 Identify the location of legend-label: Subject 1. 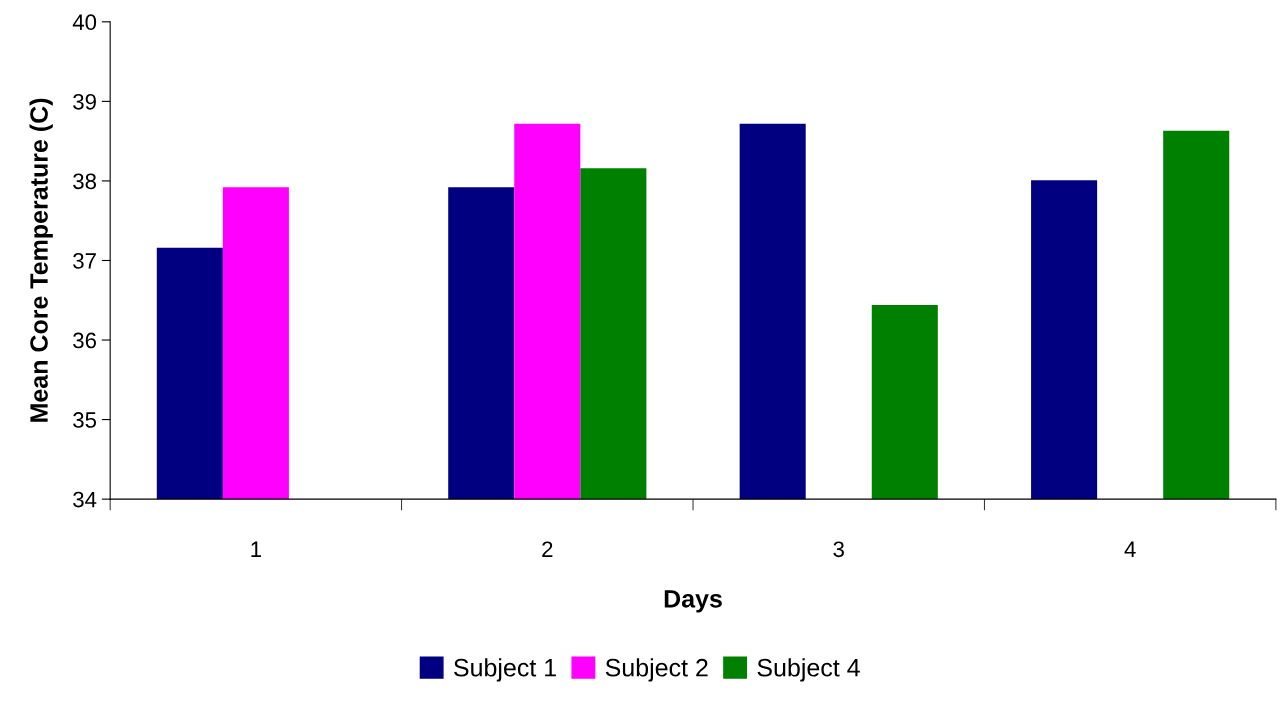
(505, 670).